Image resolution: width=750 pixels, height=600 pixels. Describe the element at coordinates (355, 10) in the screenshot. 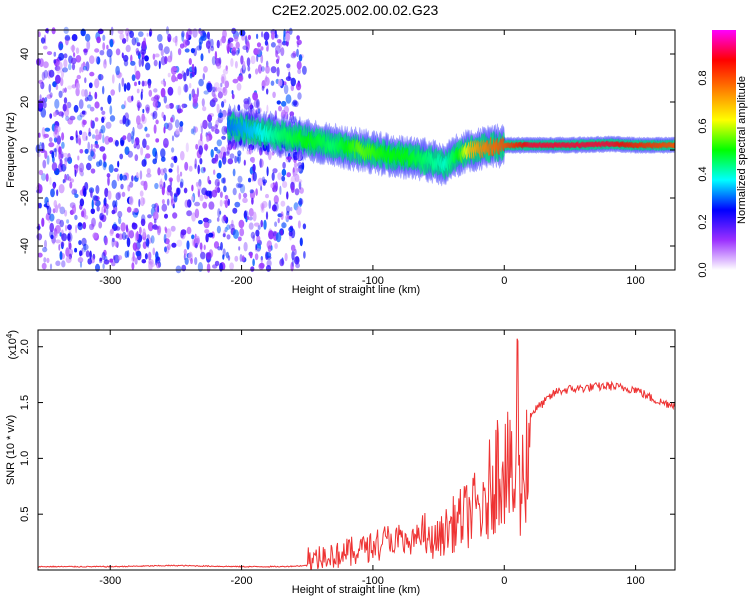

I see `figure-title: C2E2.2025.002.00.02.G23` at that location.